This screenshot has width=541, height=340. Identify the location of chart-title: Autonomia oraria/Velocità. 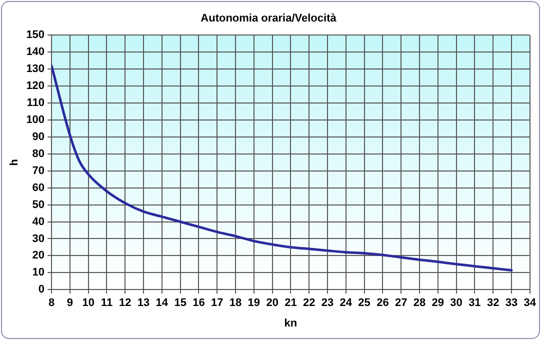
(269, 18).